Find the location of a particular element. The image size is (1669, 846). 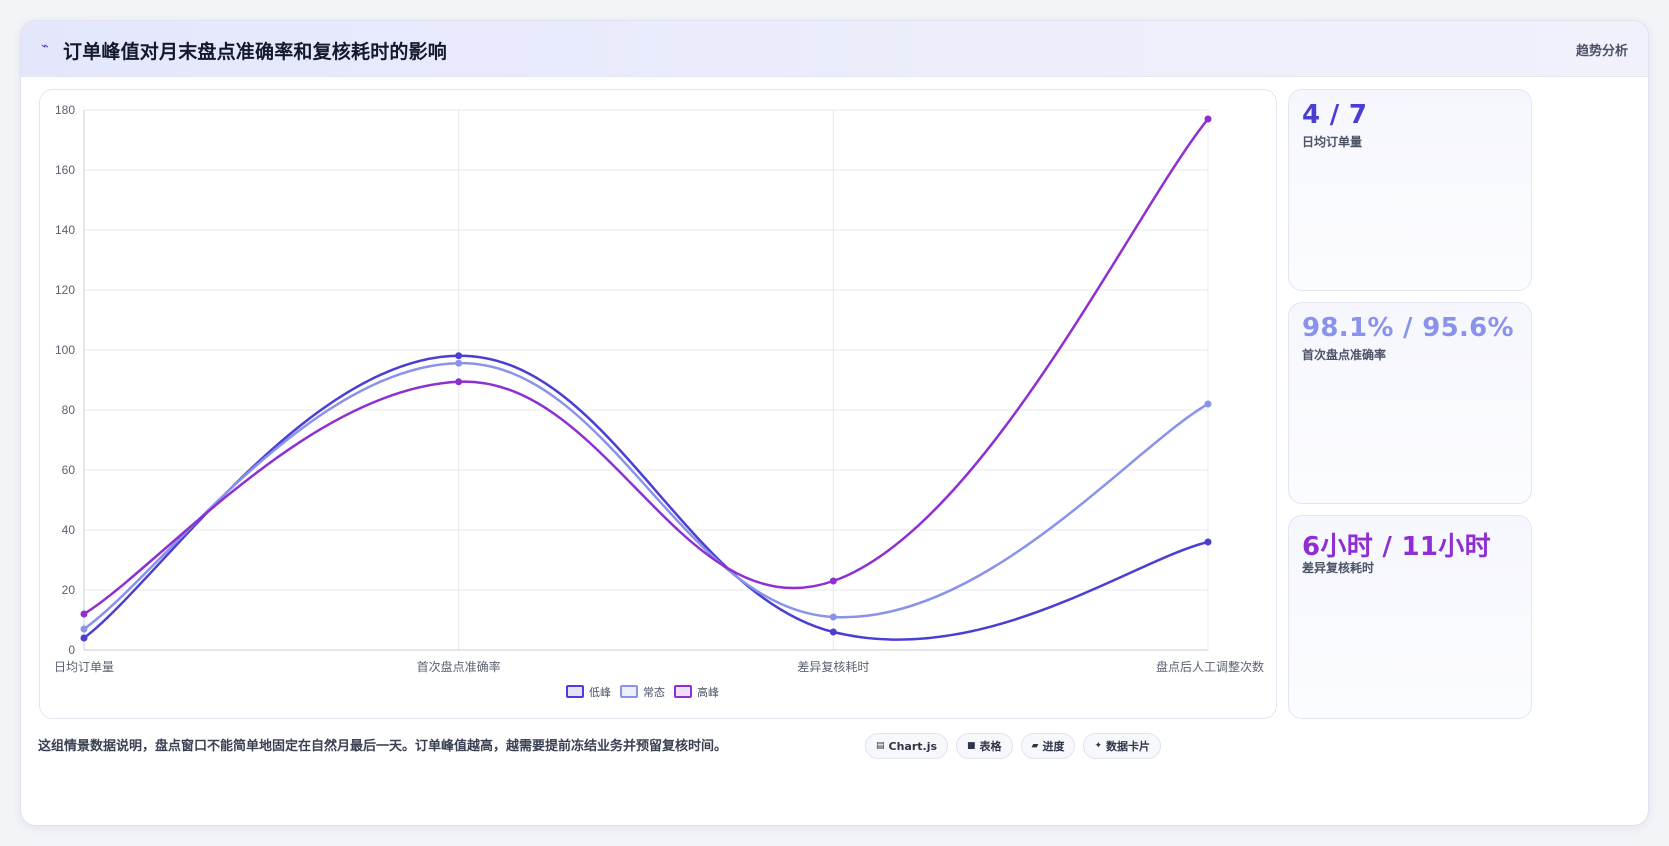

stat-card-accuracy: 98.1% / 95.6% 首次盘点准确率 is located at coordinates (1410, 403).